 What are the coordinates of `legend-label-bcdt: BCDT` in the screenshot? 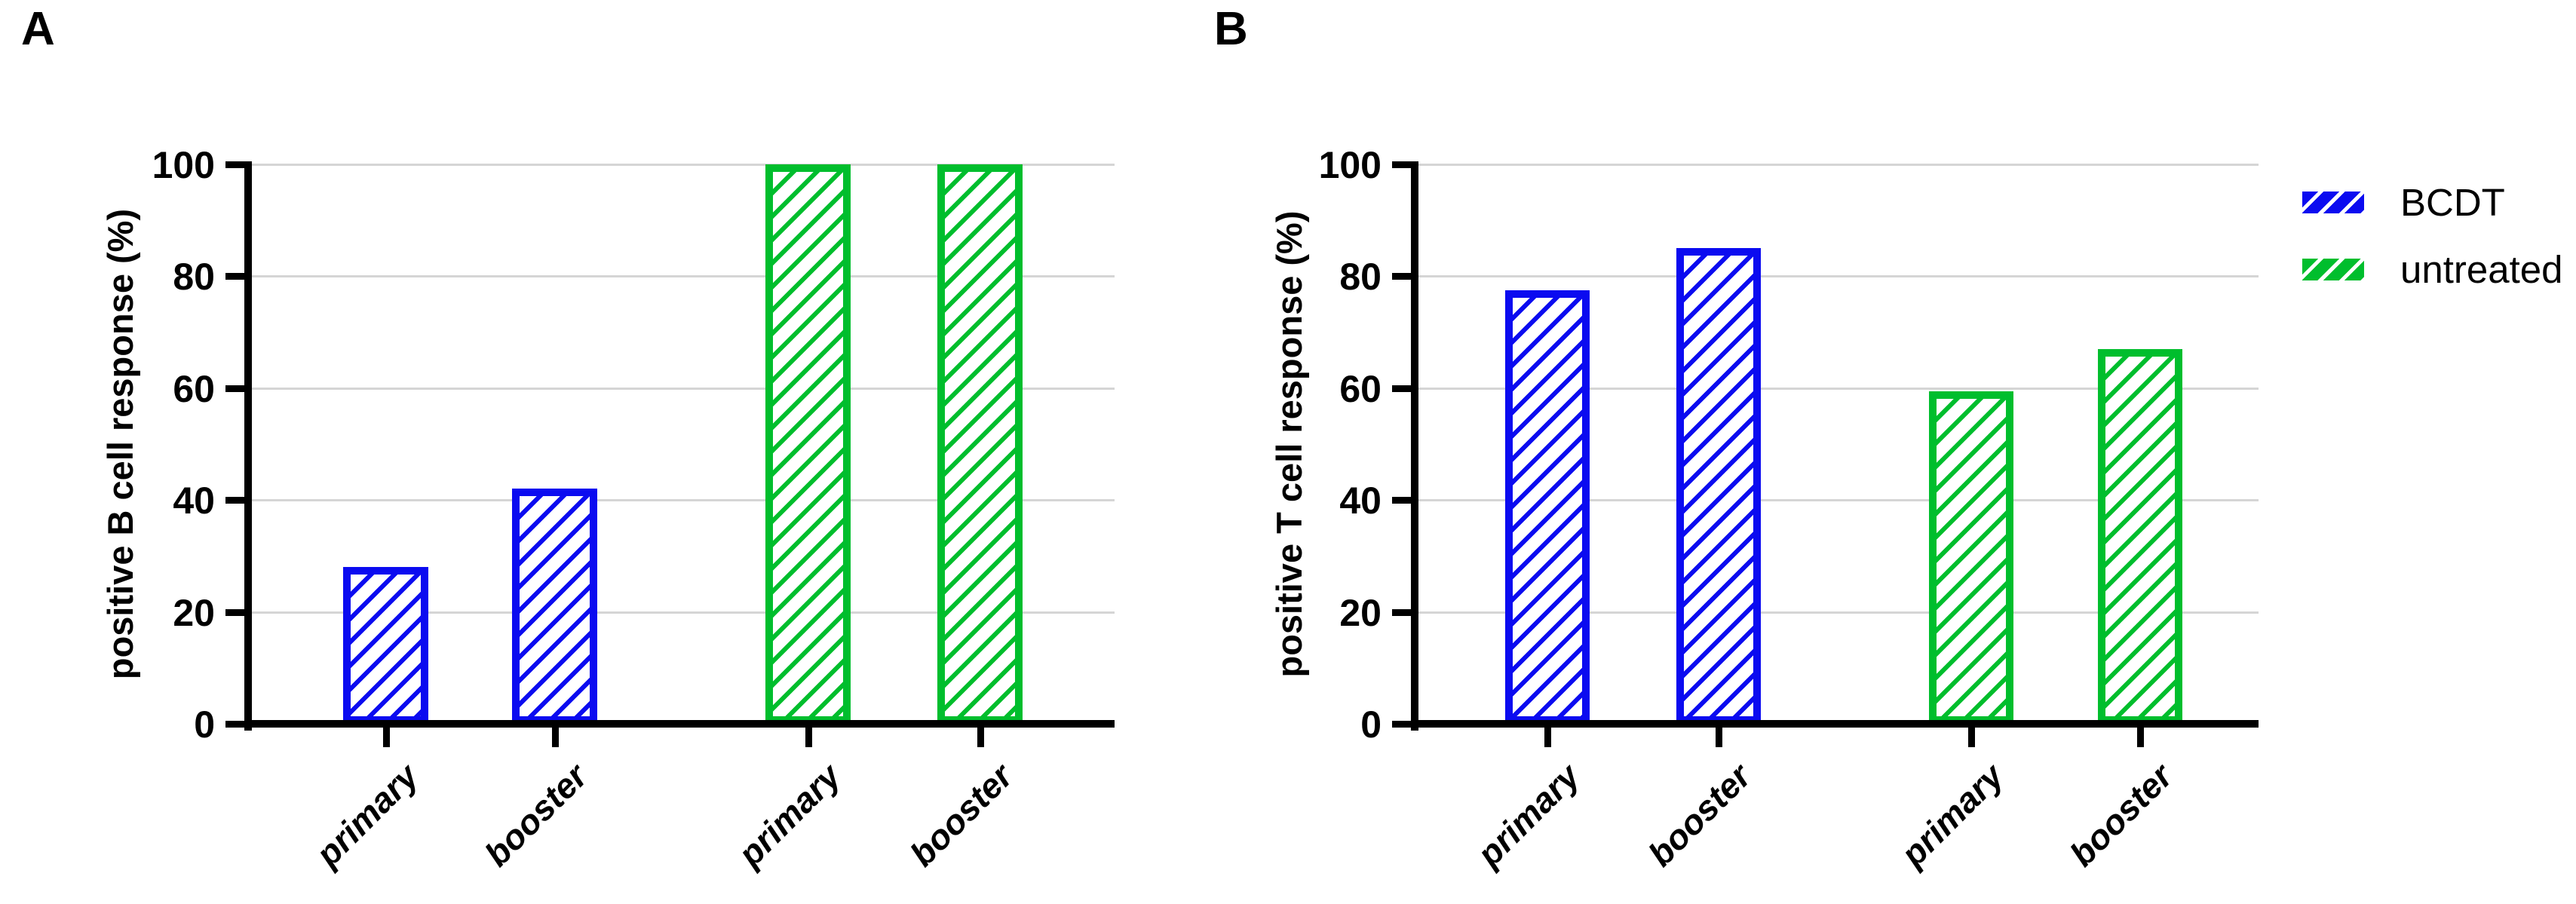 It's located at (2452, 202).